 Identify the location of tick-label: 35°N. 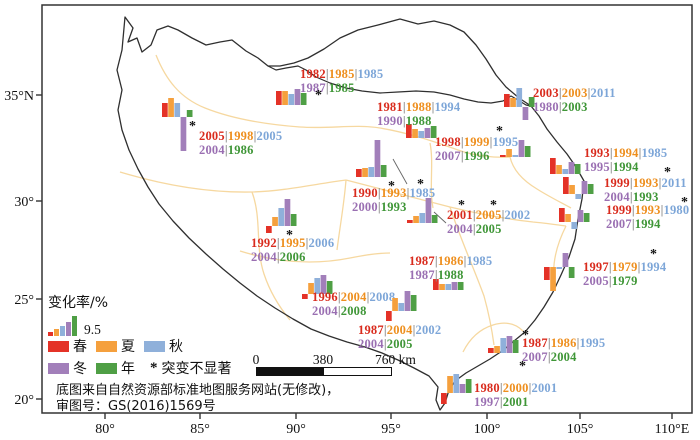
(19, 96).